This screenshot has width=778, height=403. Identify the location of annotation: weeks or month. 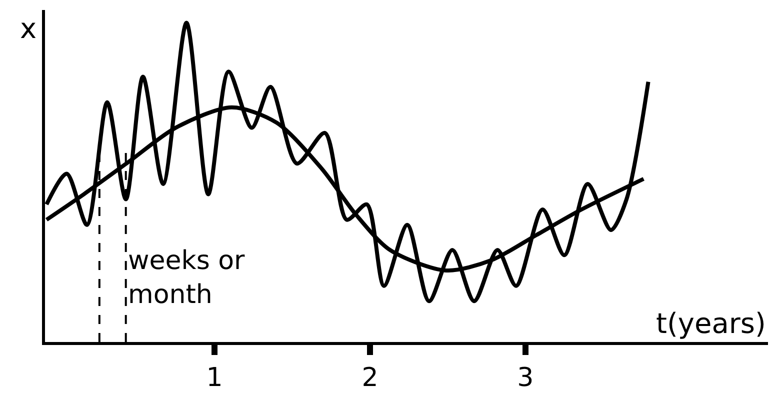
(187, 278).